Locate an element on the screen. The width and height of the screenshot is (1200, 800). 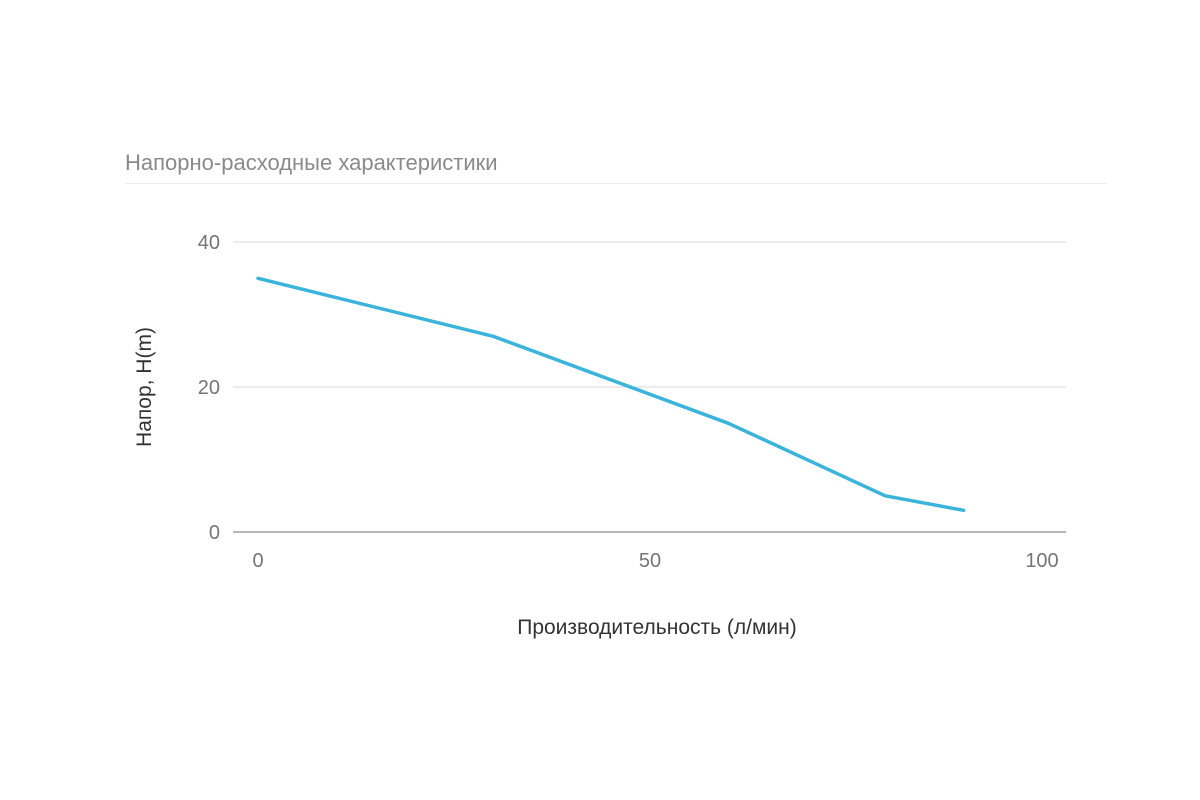
chart-title: Напорно-расходные характеристики is located at coordinates (311, 162).